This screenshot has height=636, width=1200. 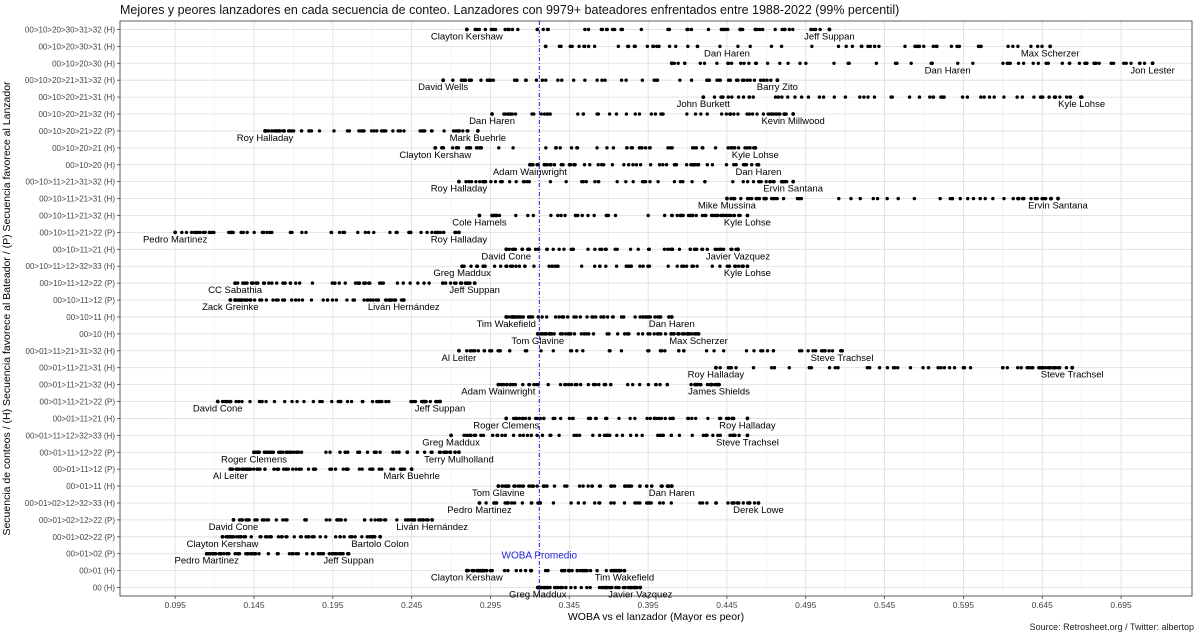 I want to click on data-point-max, so click(x=459, y=452).